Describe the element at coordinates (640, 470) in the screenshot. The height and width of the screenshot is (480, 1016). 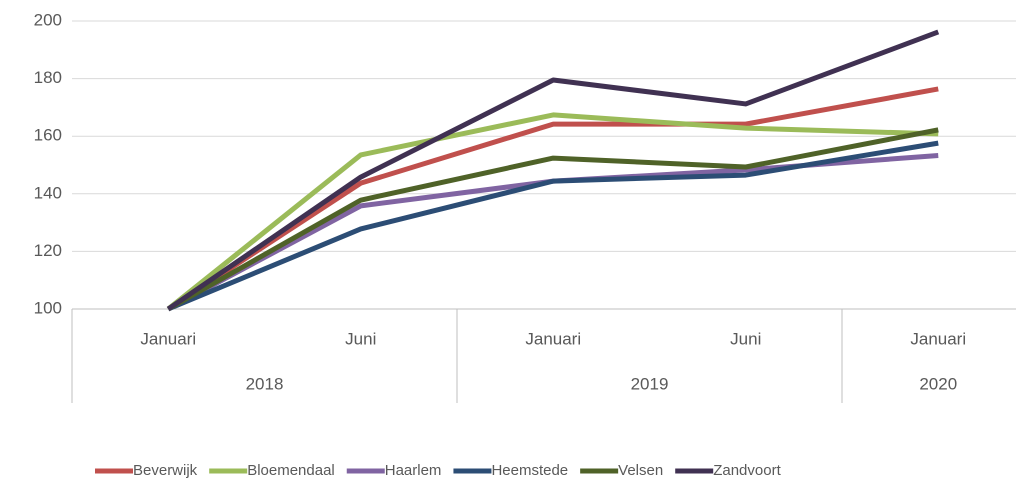
I see `legend-label: Velsen` at that location.